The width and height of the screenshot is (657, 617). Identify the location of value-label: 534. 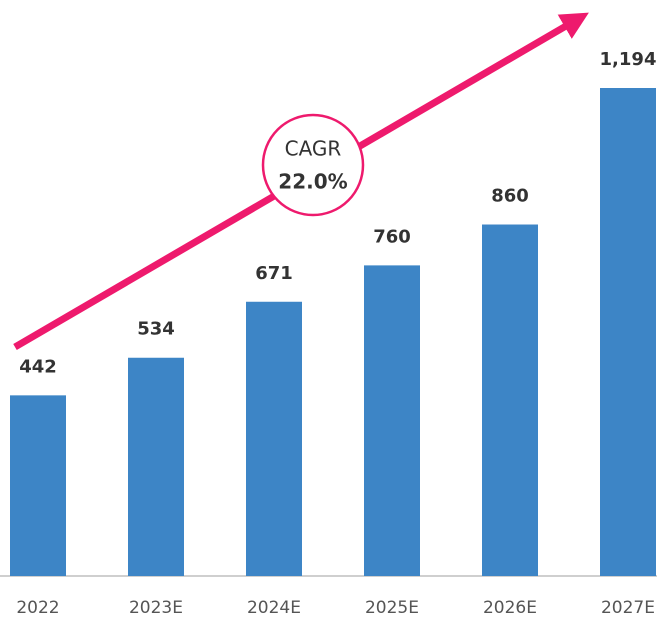
(156, 329).